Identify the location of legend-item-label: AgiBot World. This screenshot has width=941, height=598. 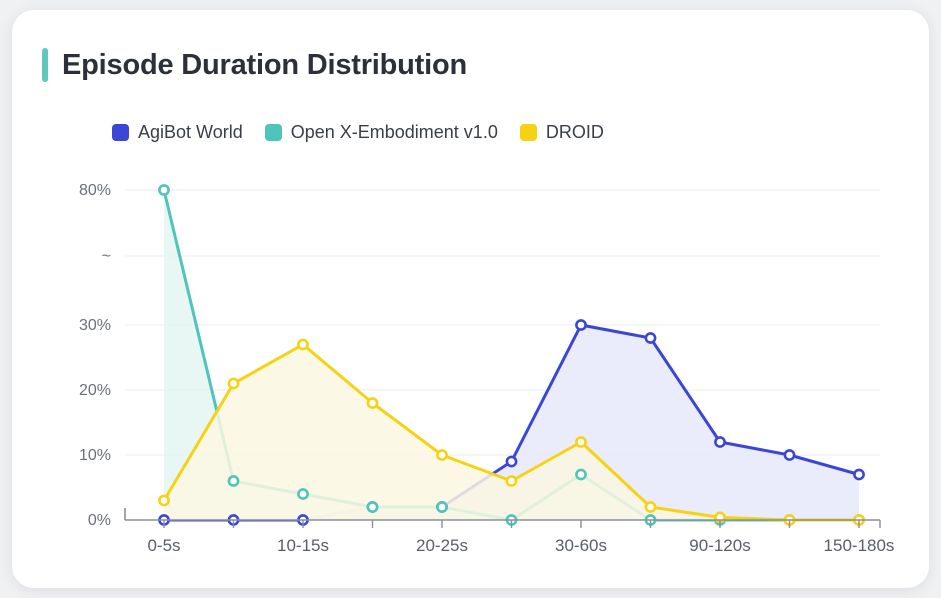
(190, 132).